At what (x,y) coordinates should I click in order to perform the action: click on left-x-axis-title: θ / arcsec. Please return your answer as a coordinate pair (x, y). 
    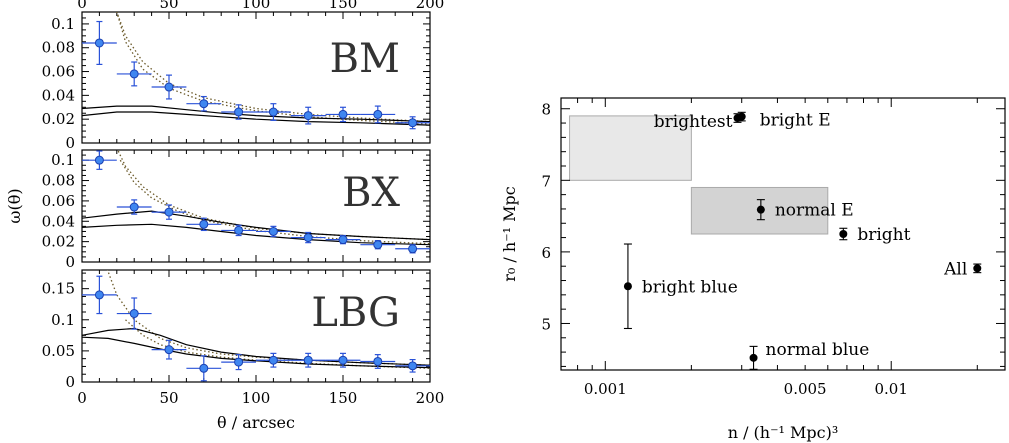
    Looking at the image, I should click on (256, 422).